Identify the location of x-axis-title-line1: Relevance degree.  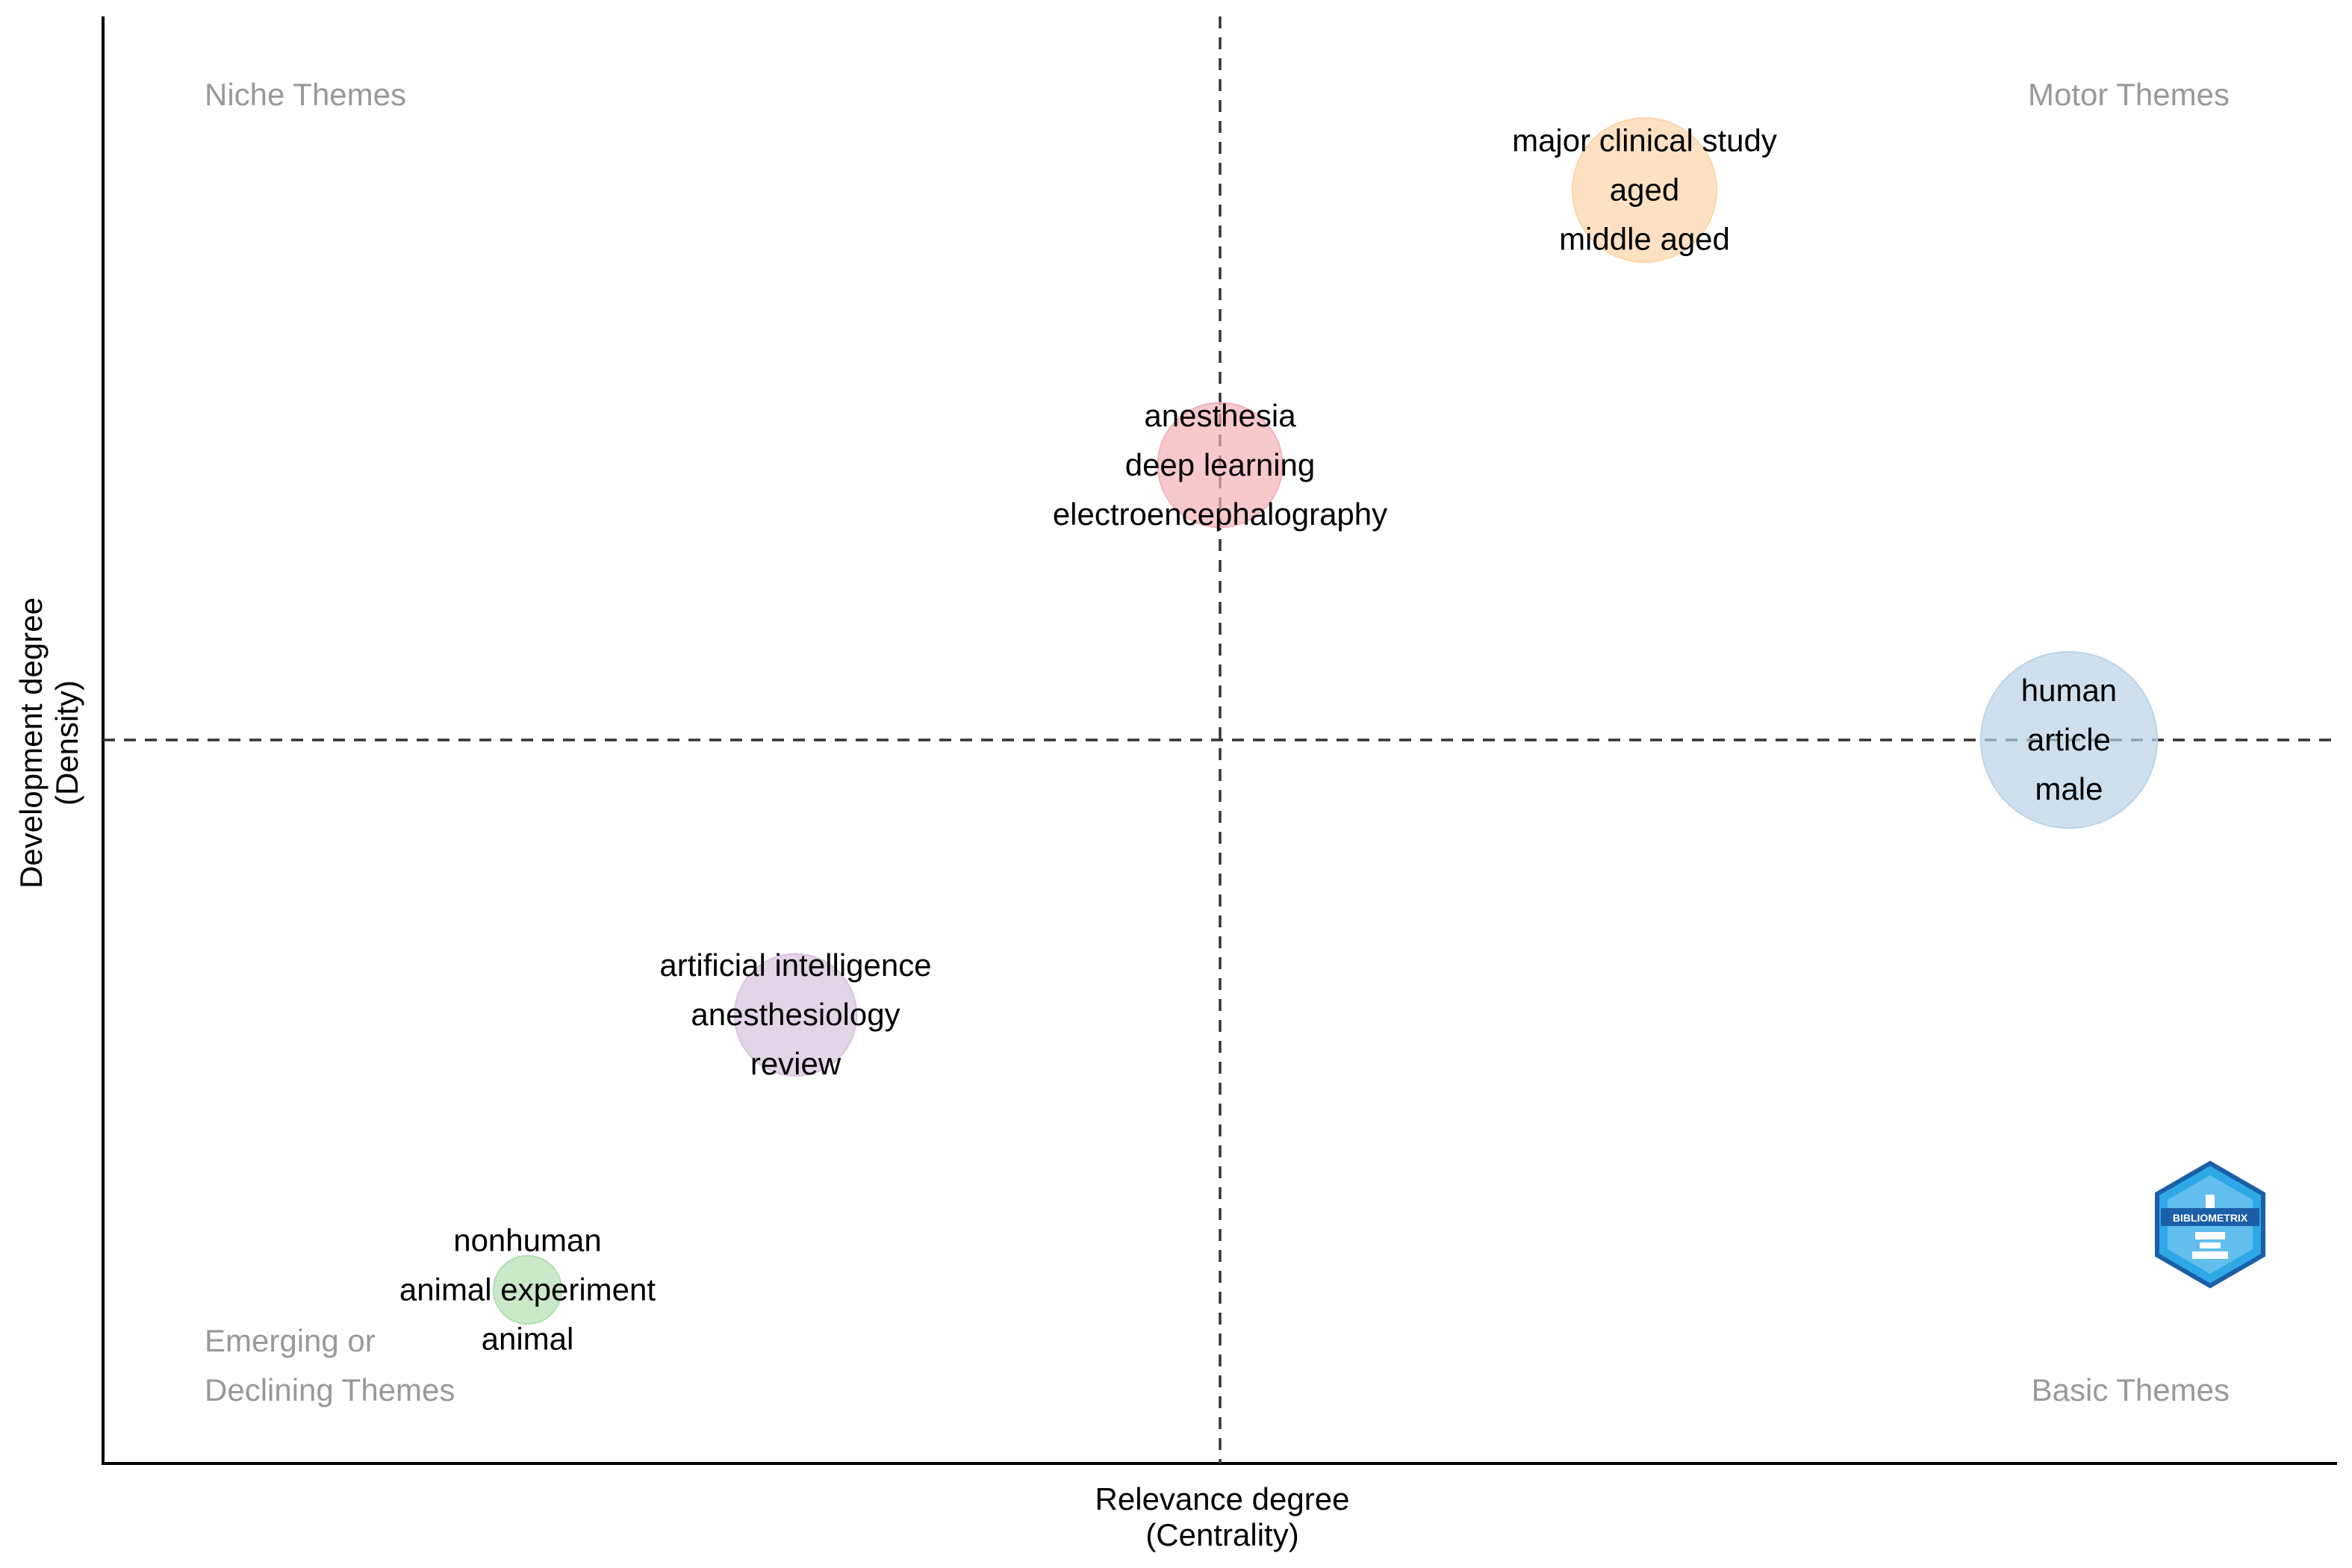
(1222, 1498).